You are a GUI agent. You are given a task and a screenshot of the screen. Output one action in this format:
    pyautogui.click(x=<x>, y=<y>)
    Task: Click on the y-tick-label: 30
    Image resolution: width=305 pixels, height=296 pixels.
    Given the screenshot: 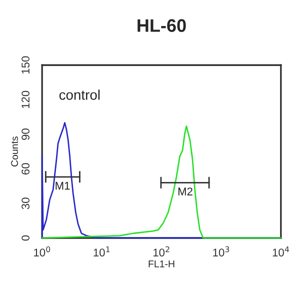 What is the action you would take?
    pyautogui.click(x=26, y=204)
    